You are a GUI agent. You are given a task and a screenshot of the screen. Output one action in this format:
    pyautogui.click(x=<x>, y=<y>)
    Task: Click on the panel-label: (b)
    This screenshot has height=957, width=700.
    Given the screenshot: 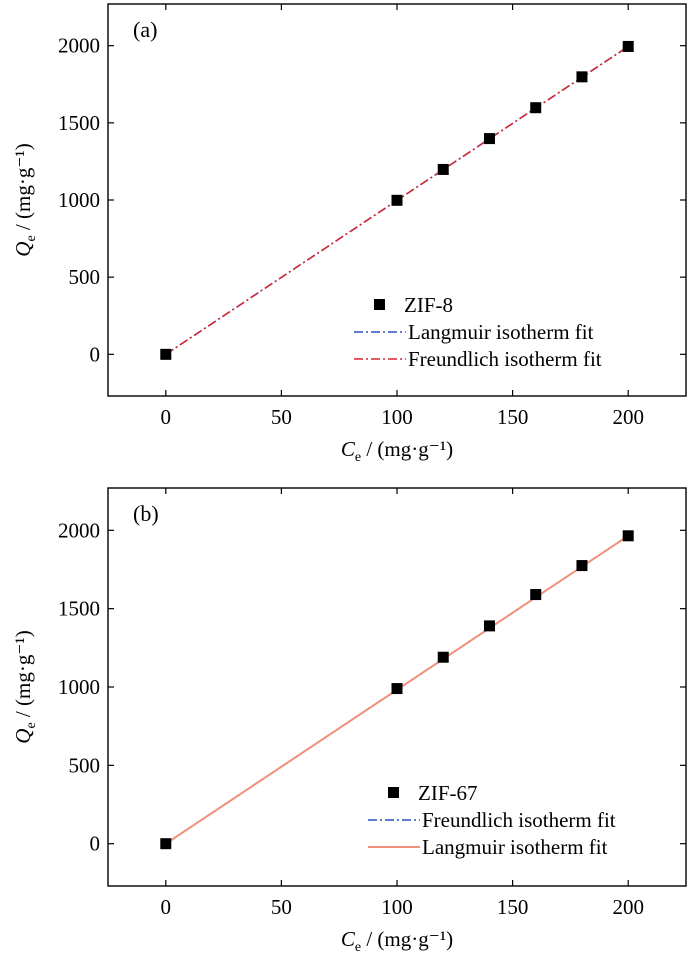 What is the action you would take?
    pyautogui.click(x=146, y=513)
    